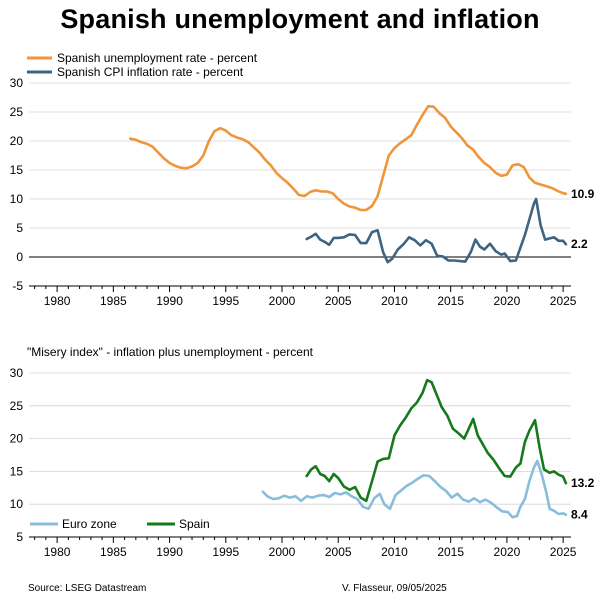  Describe the element at coordinates (87, 588) in the screenshot. I see `source-note: Source: LSEG Datastream` at that location.